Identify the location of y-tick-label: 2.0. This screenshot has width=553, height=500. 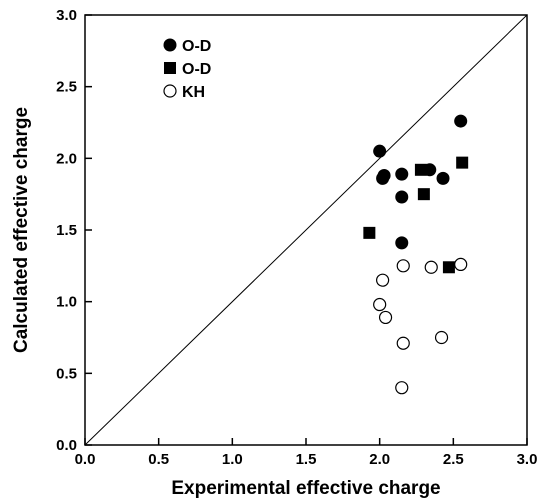
(66, 158).